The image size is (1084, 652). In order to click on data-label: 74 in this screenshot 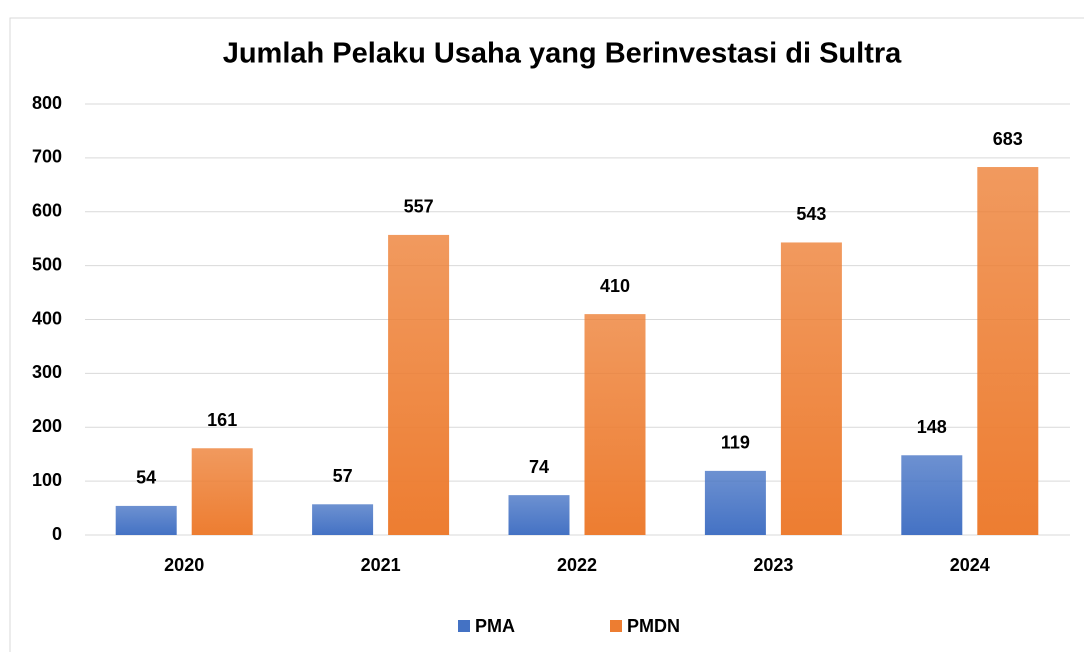, I will do `click(539, 467)`.